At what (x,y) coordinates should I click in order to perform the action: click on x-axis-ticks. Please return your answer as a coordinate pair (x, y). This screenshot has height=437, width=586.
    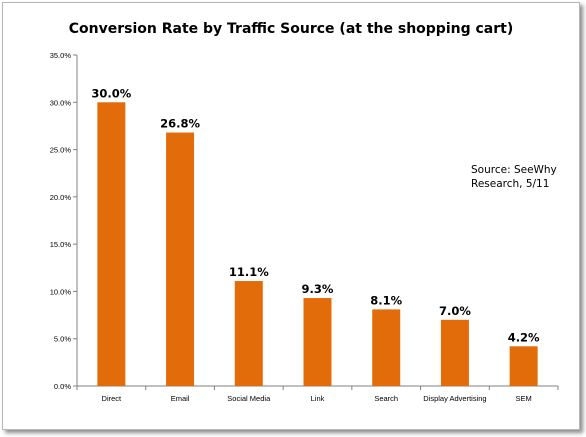
    Looking at the image, I should click on (317, 388).